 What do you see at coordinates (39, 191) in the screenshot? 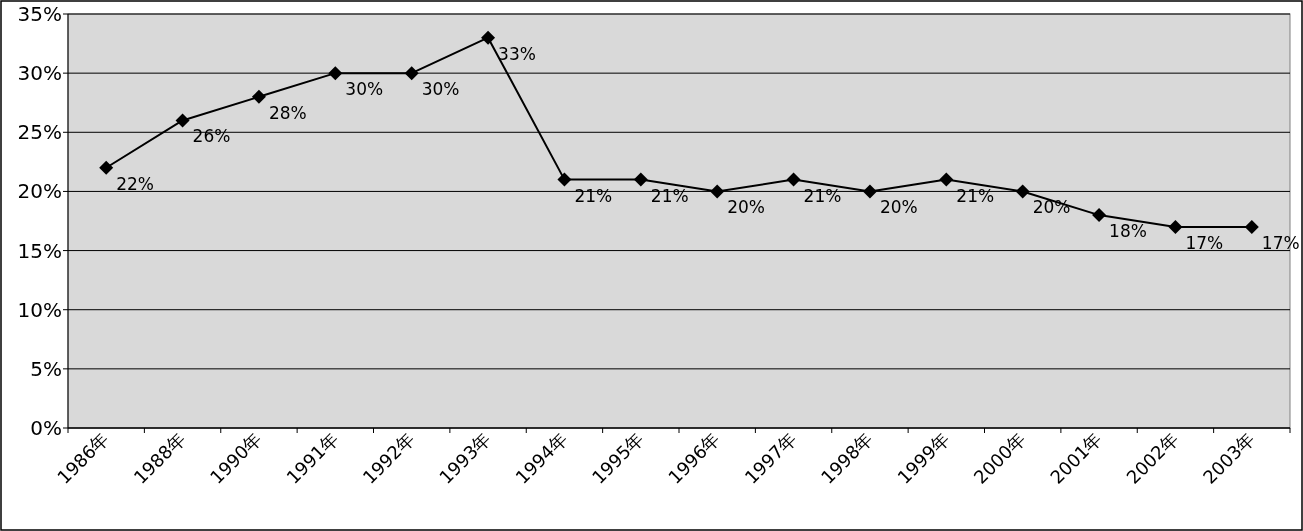
I see `y-tick-label: 20%` at bounding box center [39, 191].